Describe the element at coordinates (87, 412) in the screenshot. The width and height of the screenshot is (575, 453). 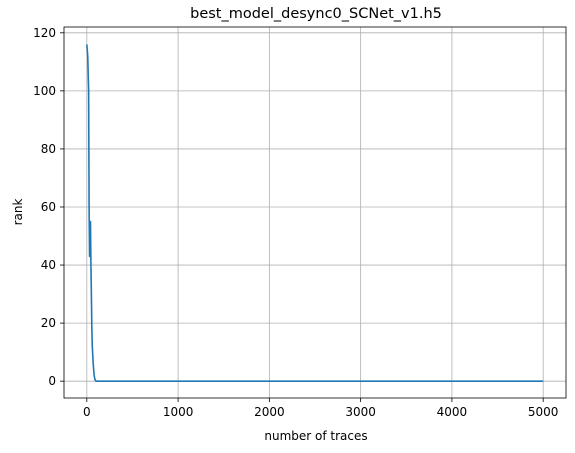
I see `x-tick-label: 0` at that location.